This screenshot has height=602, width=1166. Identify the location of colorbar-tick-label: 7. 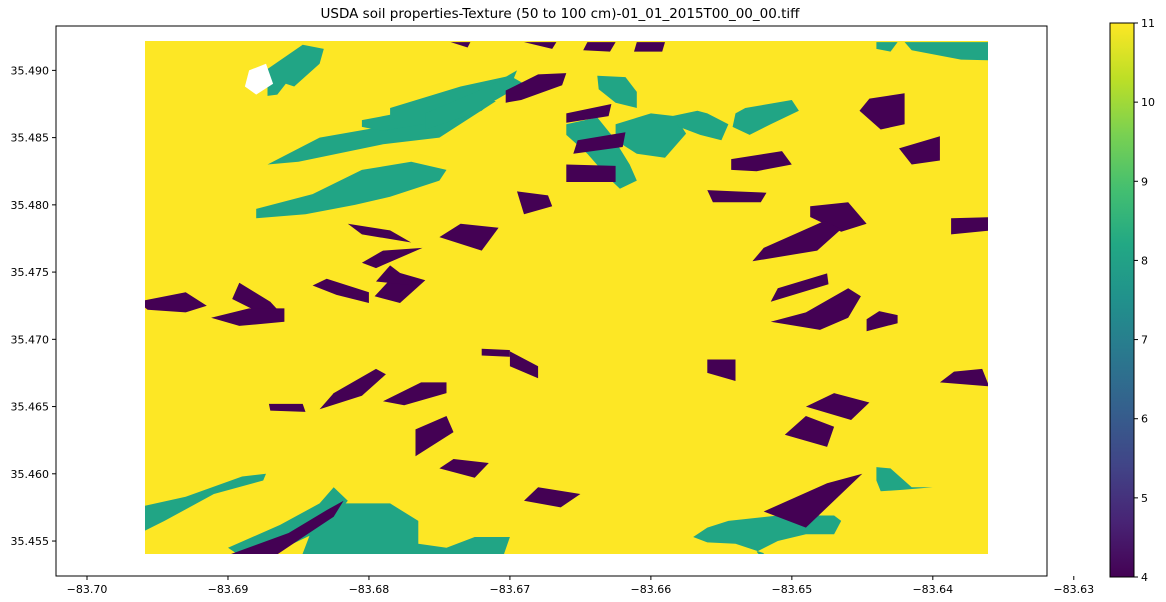
(1144, 340).